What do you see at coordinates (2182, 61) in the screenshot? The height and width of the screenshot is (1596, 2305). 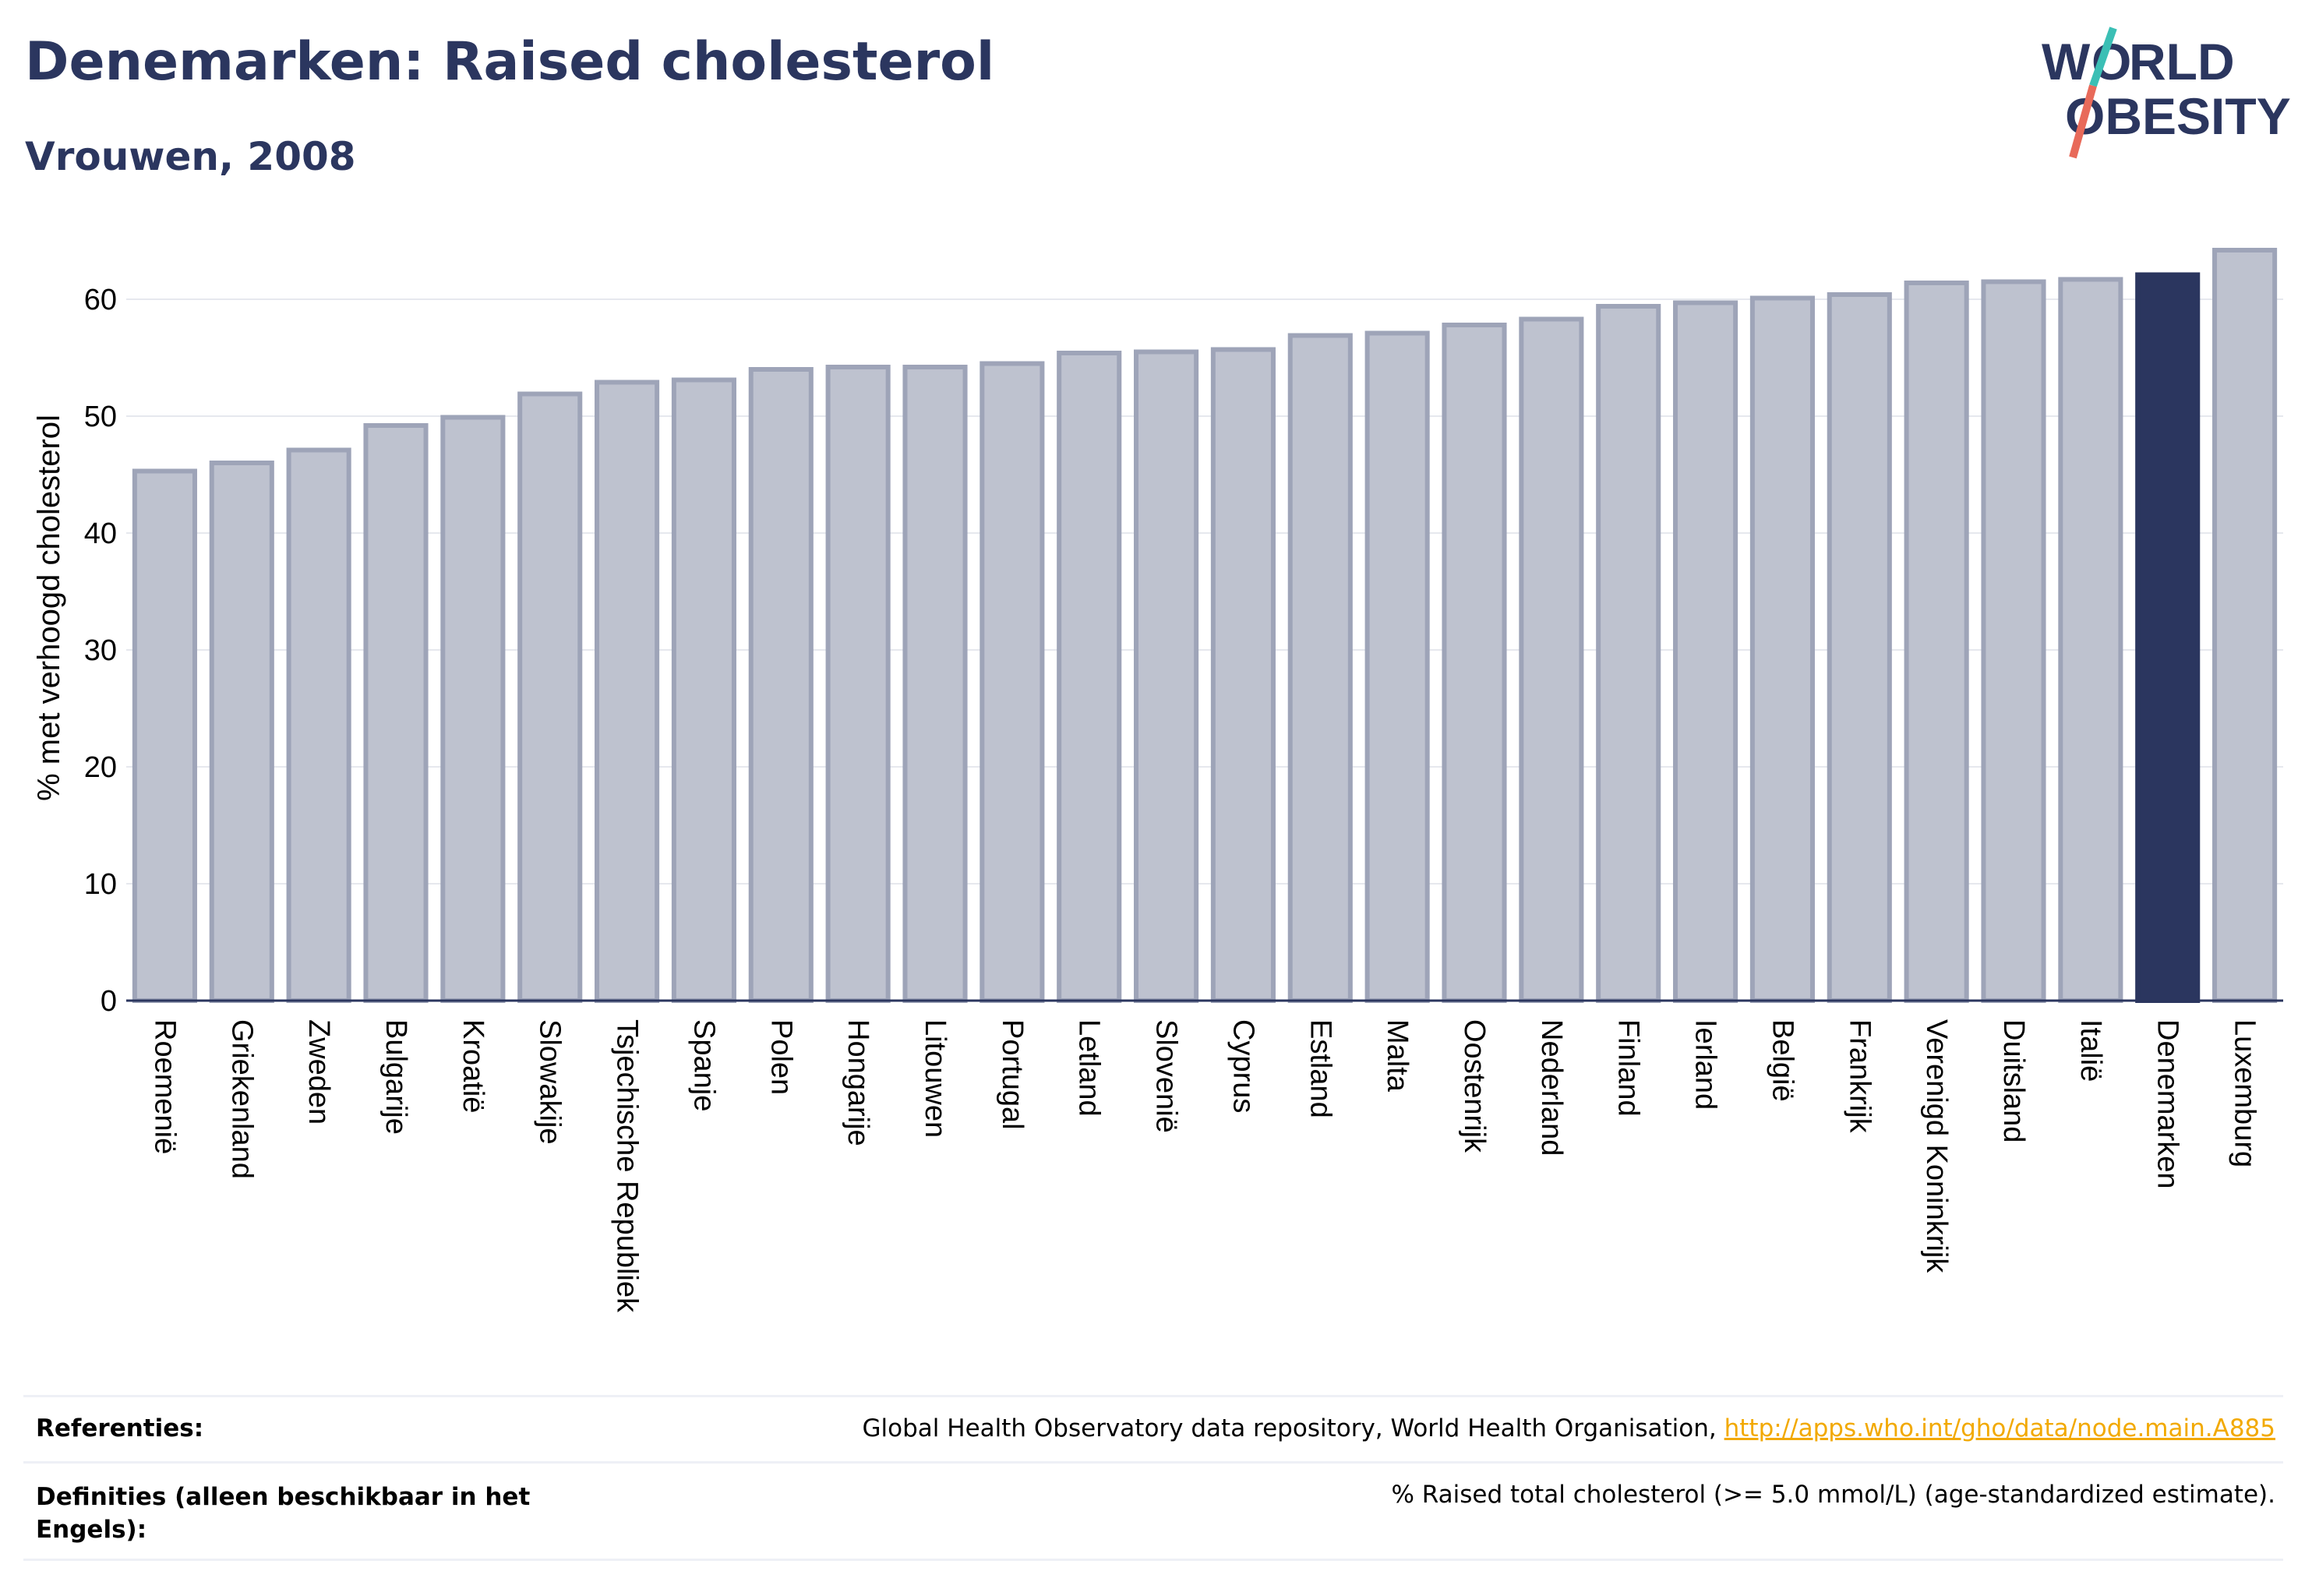 I see `svg-text: RLD` at bounding box center [2182, 61].